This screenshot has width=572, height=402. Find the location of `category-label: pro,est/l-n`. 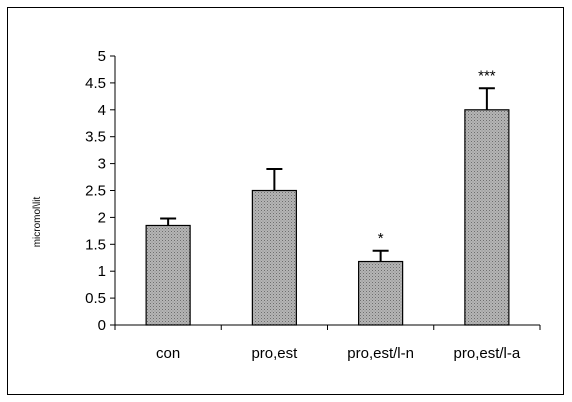

category-label: pro,est/l-n is located at coordinates (380, 353).